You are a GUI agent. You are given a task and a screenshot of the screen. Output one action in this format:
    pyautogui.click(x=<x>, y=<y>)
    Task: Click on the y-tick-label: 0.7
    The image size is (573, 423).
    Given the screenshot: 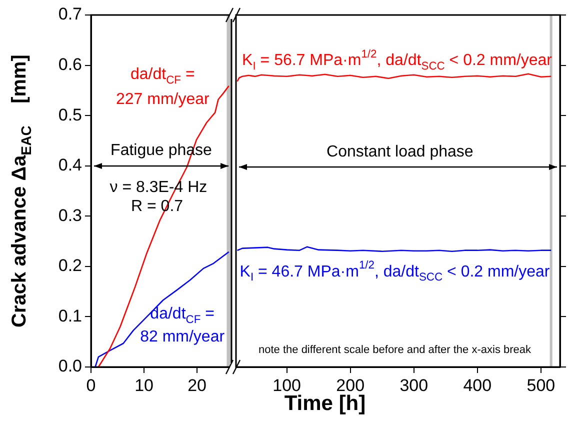 What is the action you would take?
    pyautogui.click(x=70, y=14)
    